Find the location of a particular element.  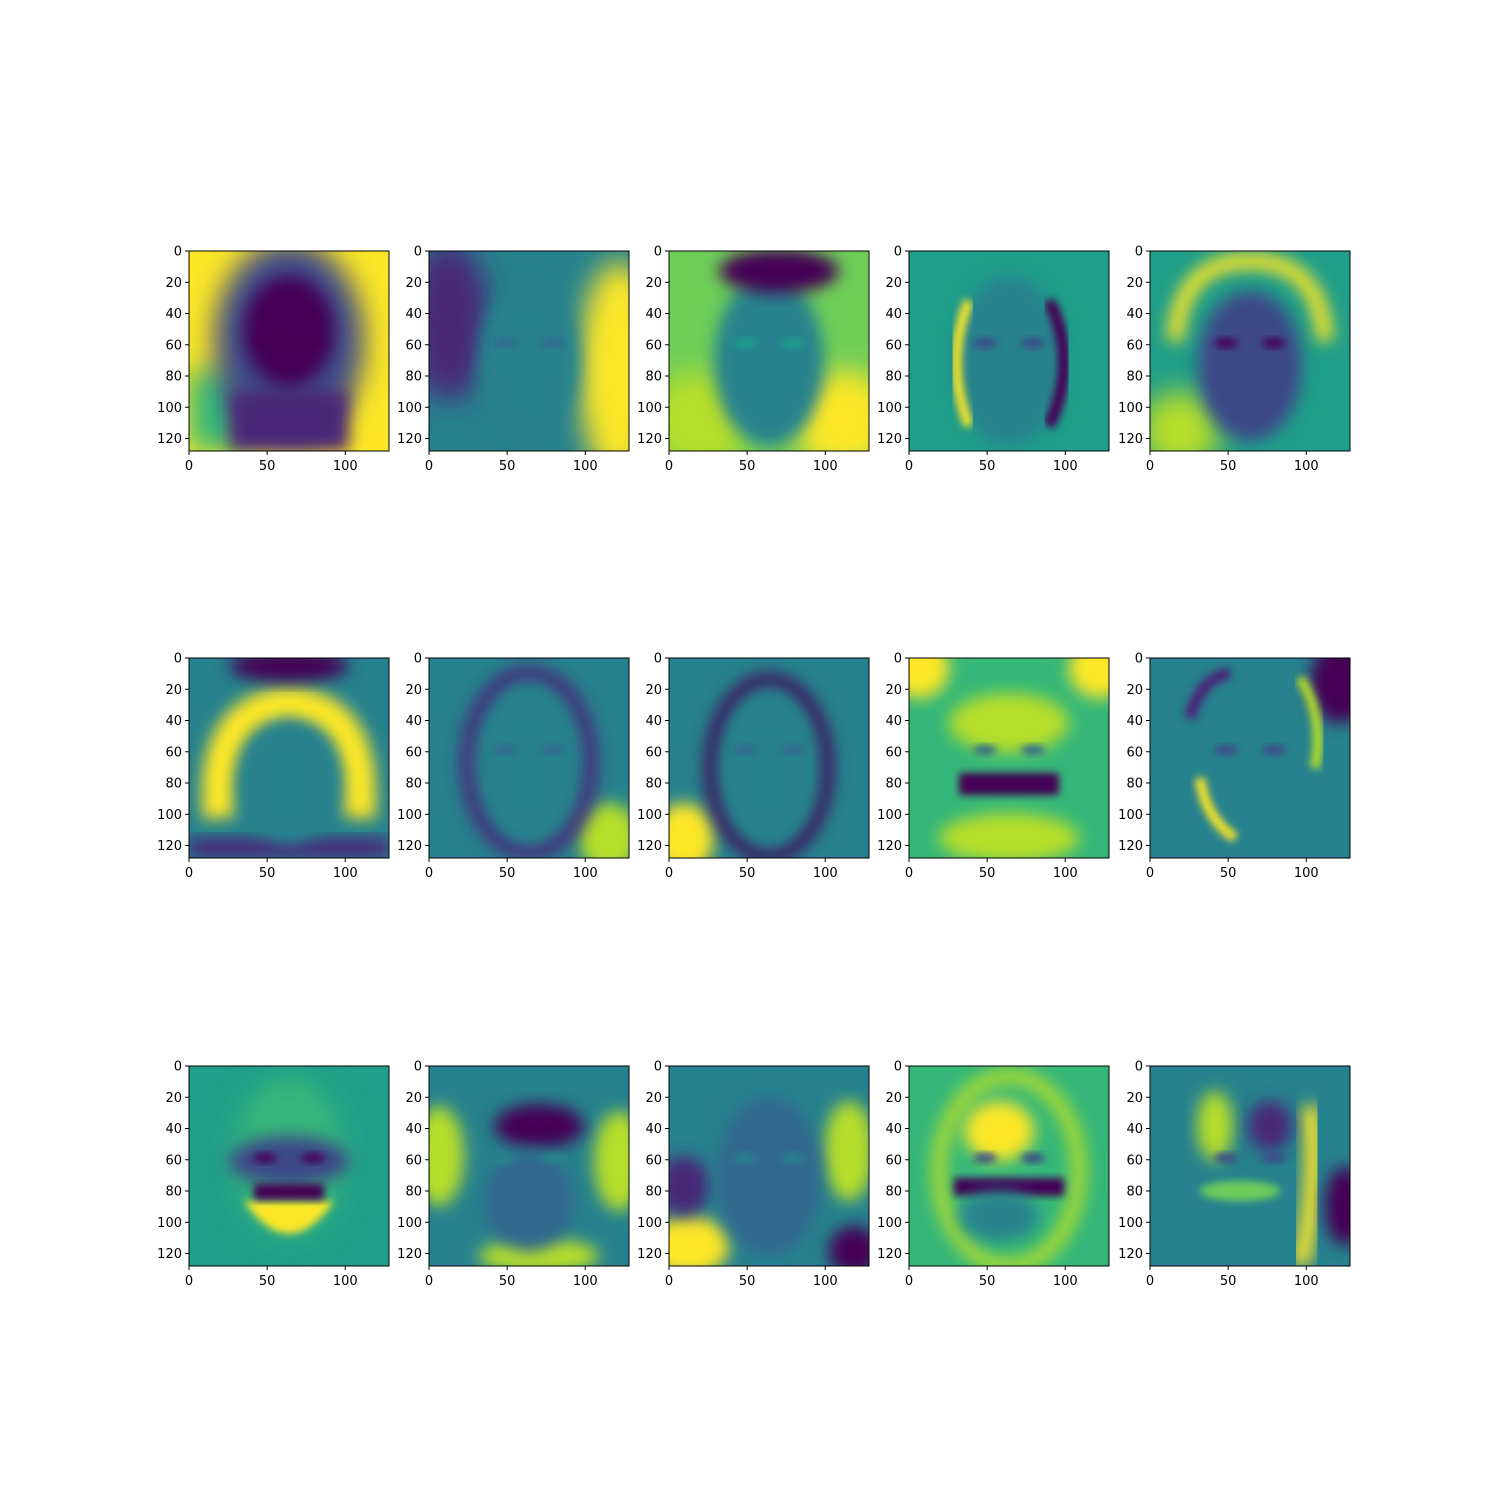

axes-panel-6: 0 50 100 0 20 40 60 80 100 120 is located at coordinates (273, 766).